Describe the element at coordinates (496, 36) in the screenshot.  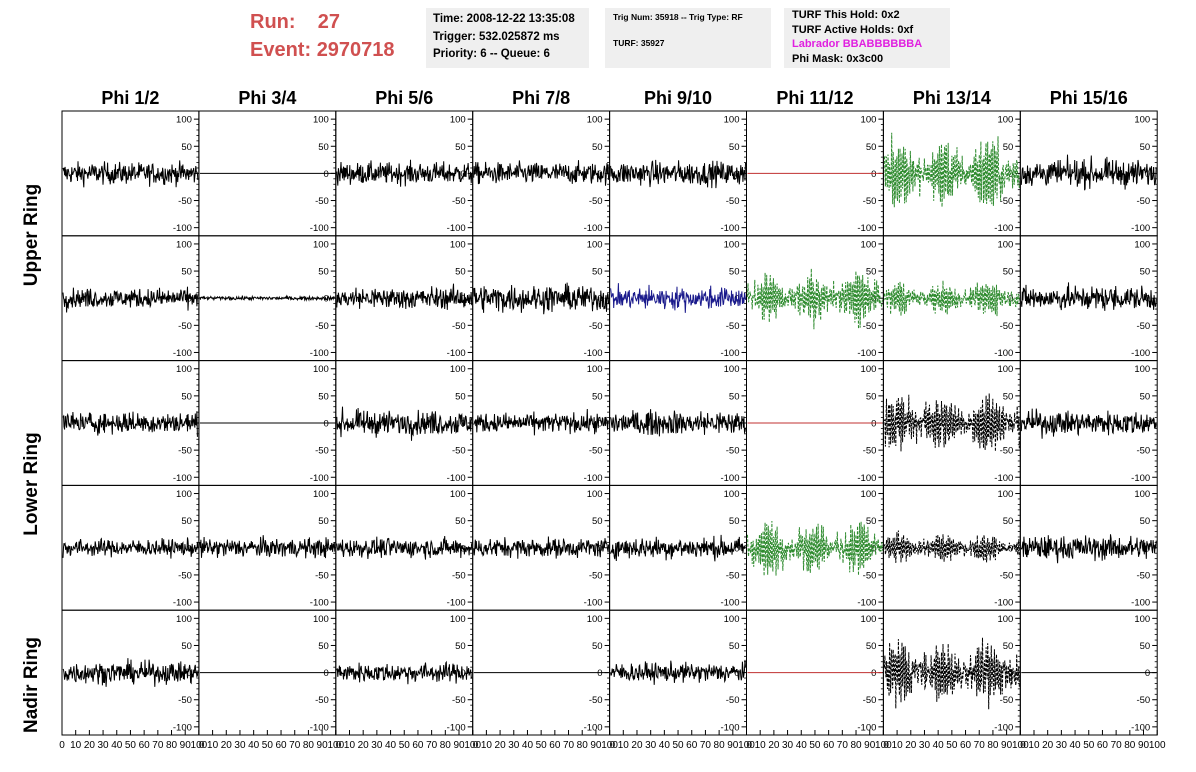
I see `trigger-text: Trigger: 532.025872 ms` at that location.